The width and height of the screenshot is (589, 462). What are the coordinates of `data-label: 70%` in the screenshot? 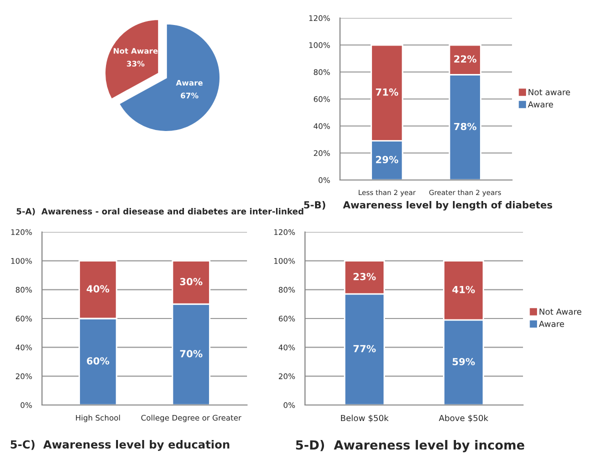 It's located at (191, 354).